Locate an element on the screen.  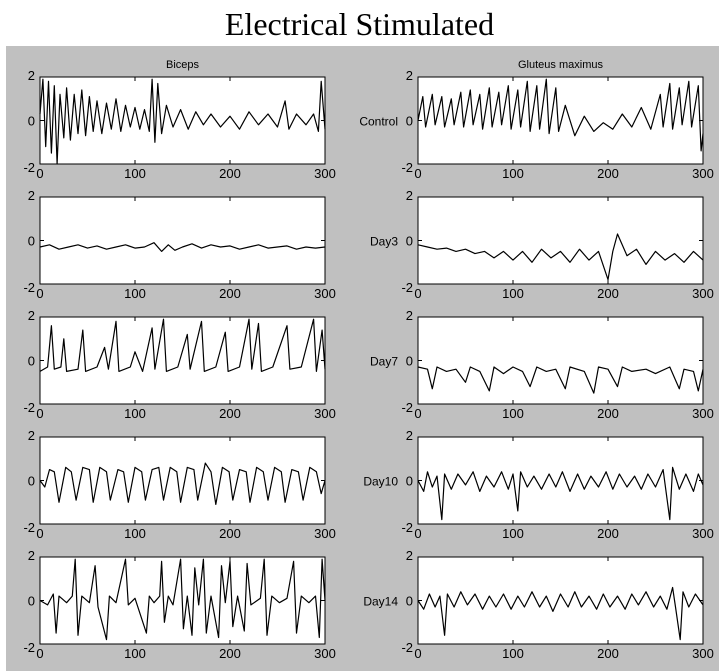
x-tick-label-biceps-day10: 200 is located at coordinates (230, 533).